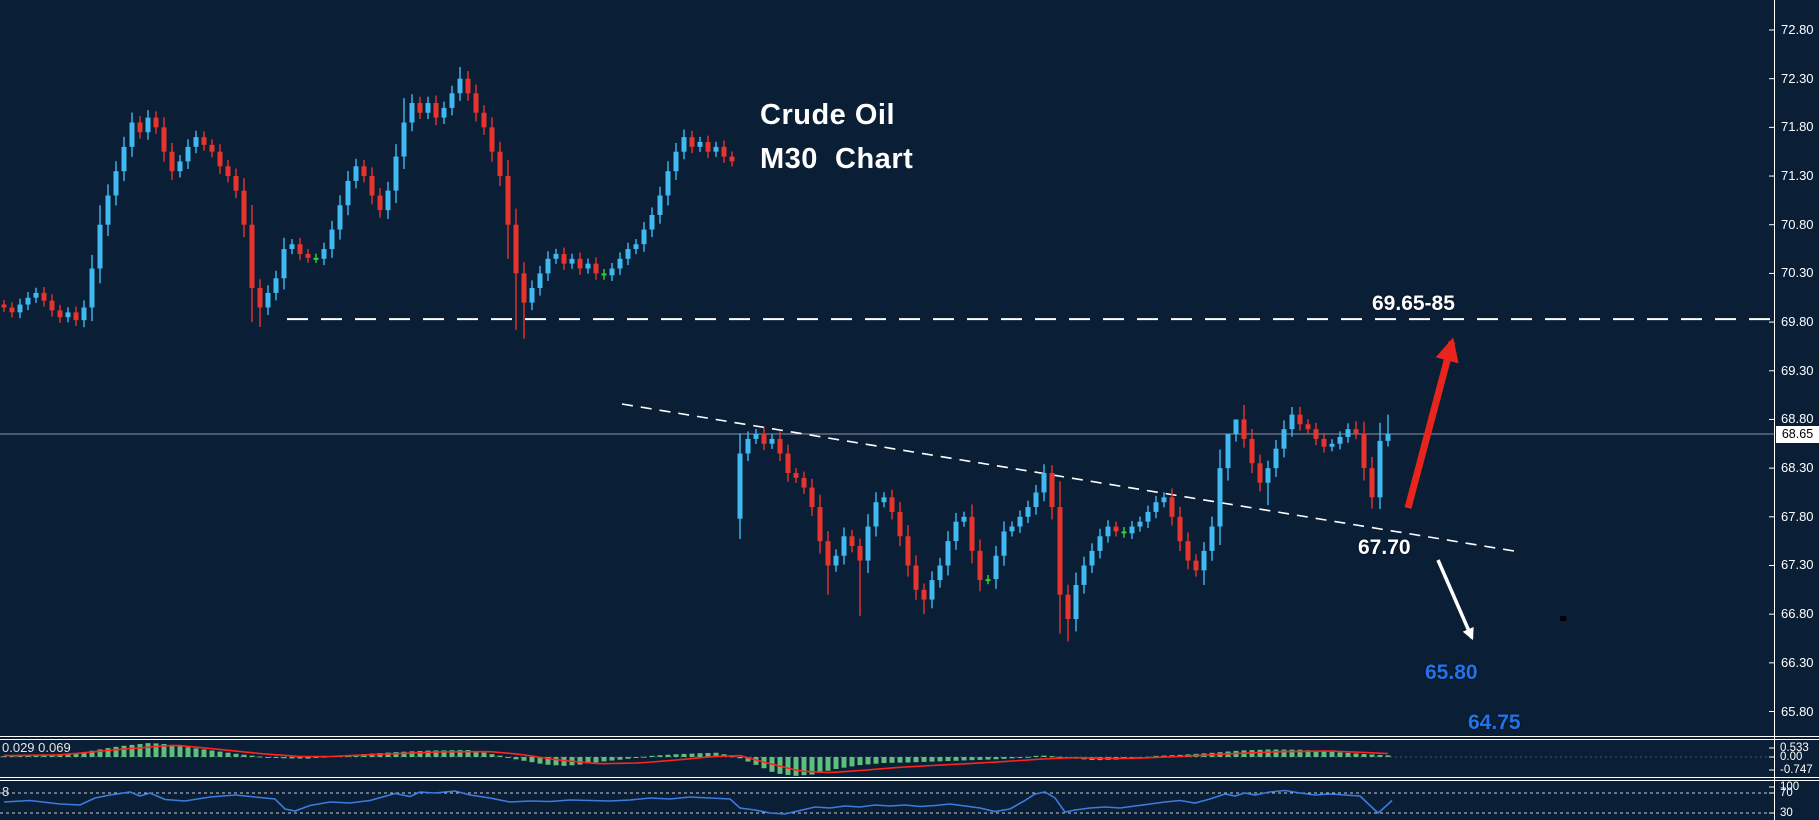  Describe the element at coordinates (1384, 547) in the screenshot. I see `trendline-level-label: 67.70` at that location.